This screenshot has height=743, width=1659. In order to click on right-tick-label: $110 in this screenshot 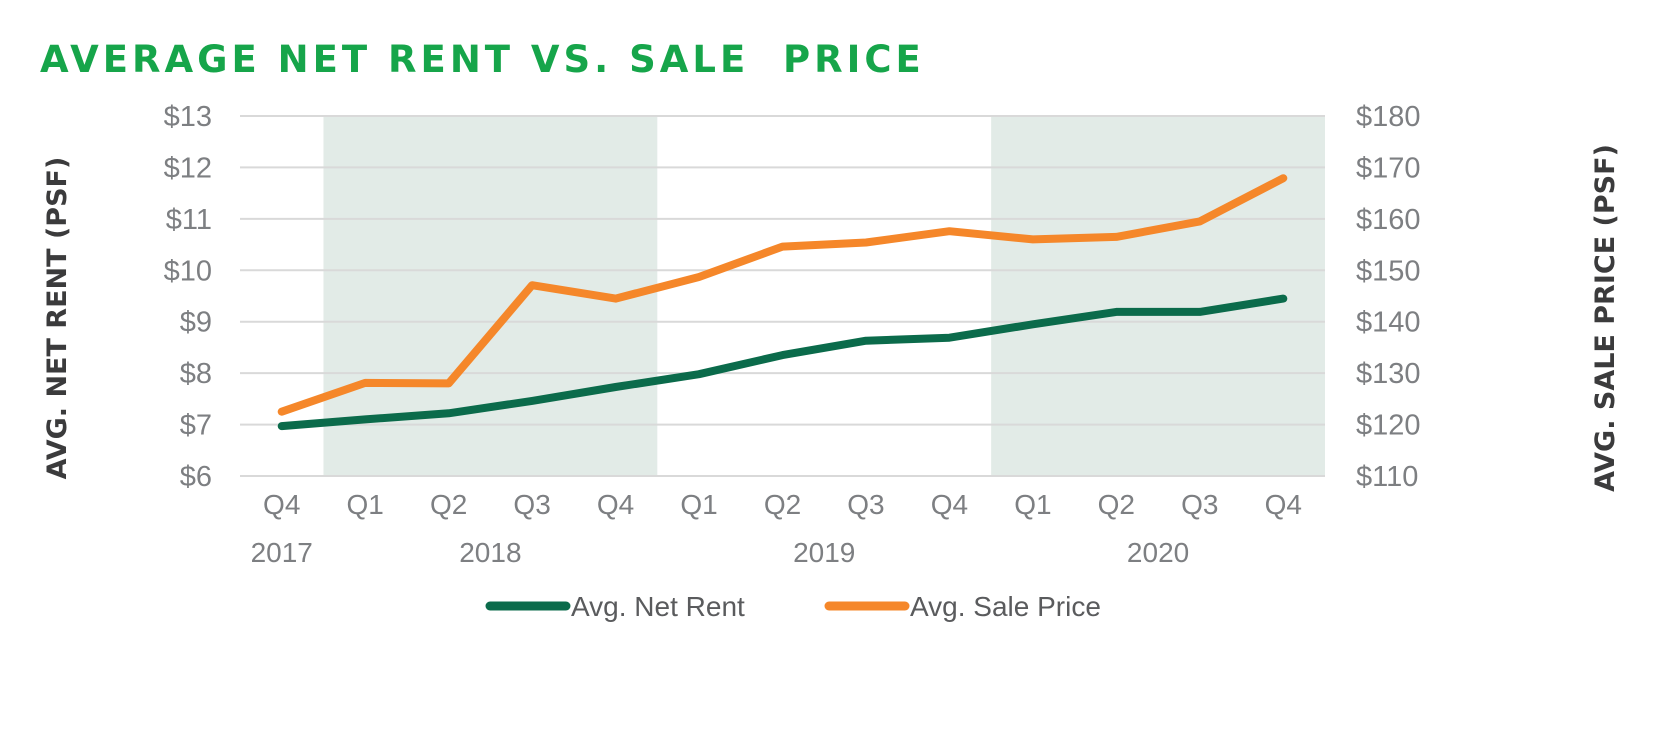, I will do `click(1387, 477)`.